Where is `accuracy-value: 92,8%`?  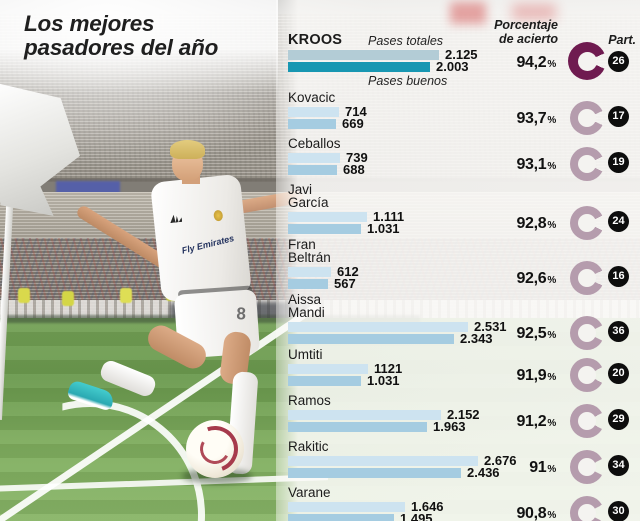 accuracy-value: 92,8% is located at coordinates (536, 223).